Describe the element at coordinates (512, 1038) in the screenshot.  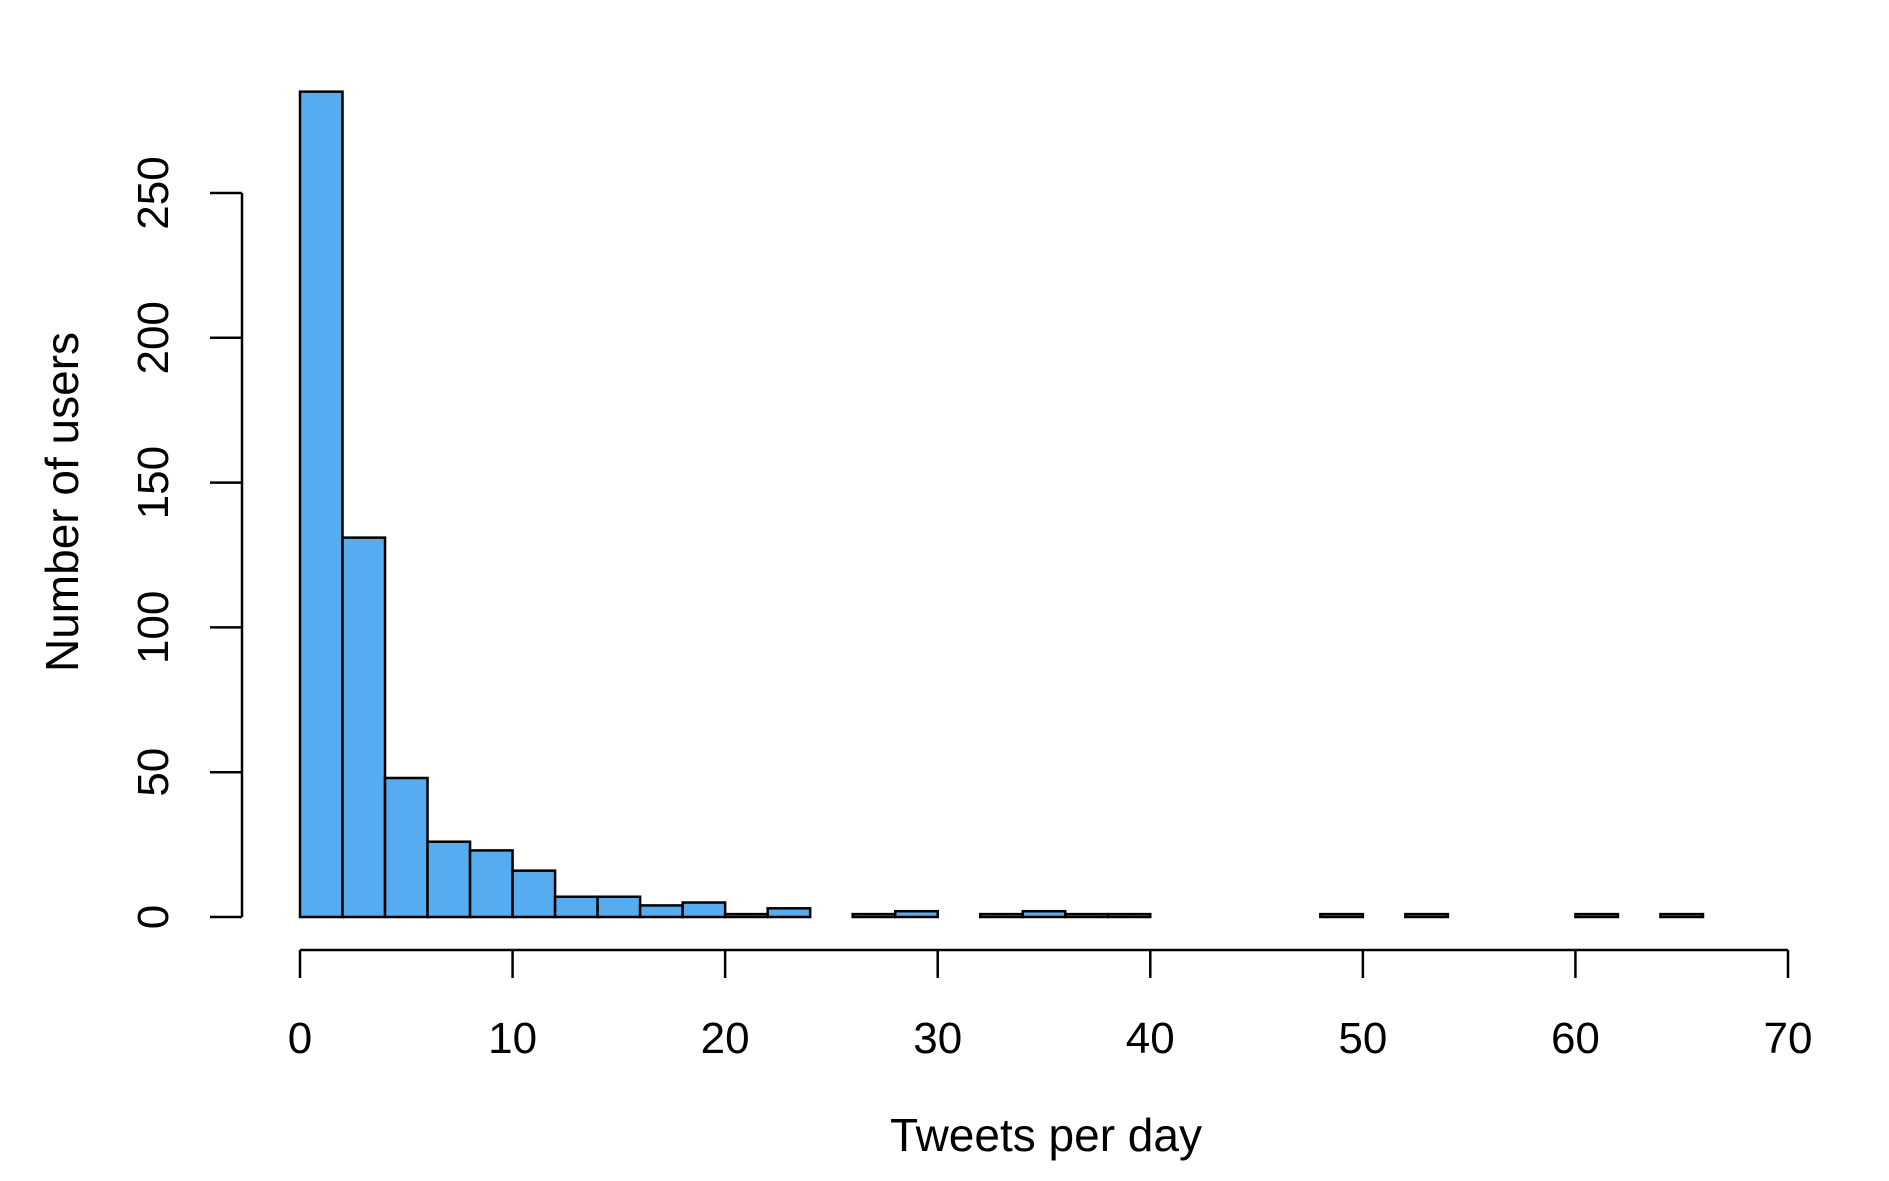
I see `x-tick-label: 10` at that location.